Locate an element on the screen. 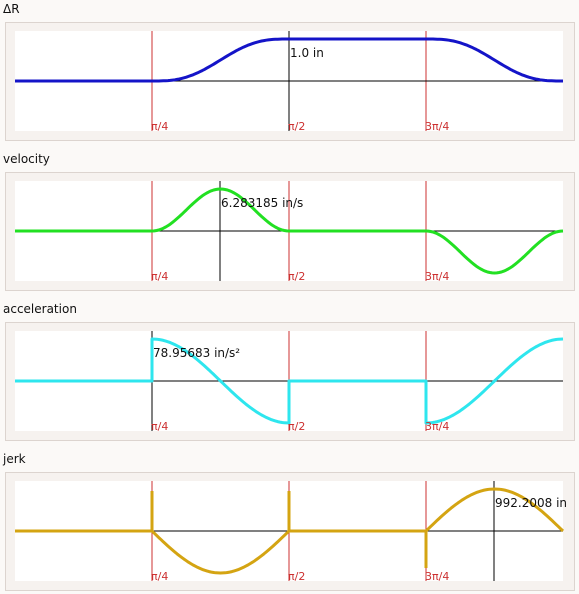  peak-value-label: 1.0 in is located at coordinates (307, 53).